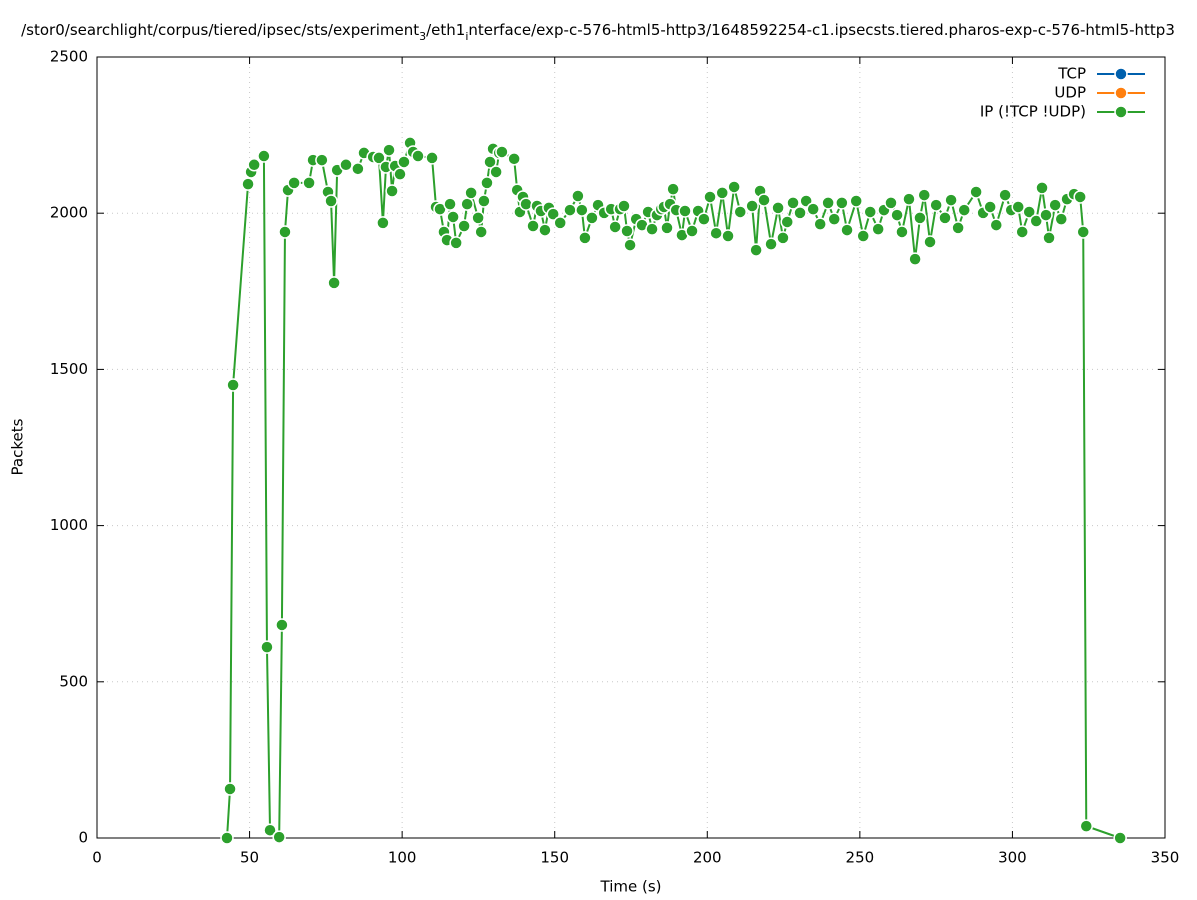  I want to click on x-tick-label: 100, so click(402, 858).